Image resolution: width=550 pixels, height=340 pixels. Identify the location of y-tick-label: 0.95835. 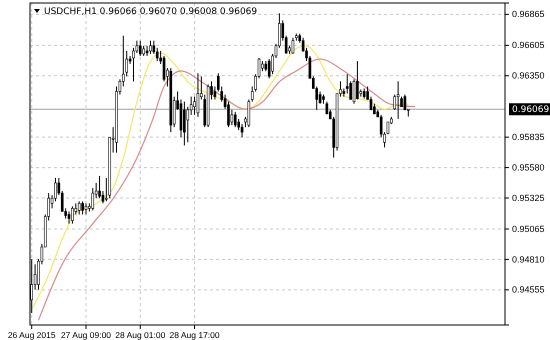
(528, 137).